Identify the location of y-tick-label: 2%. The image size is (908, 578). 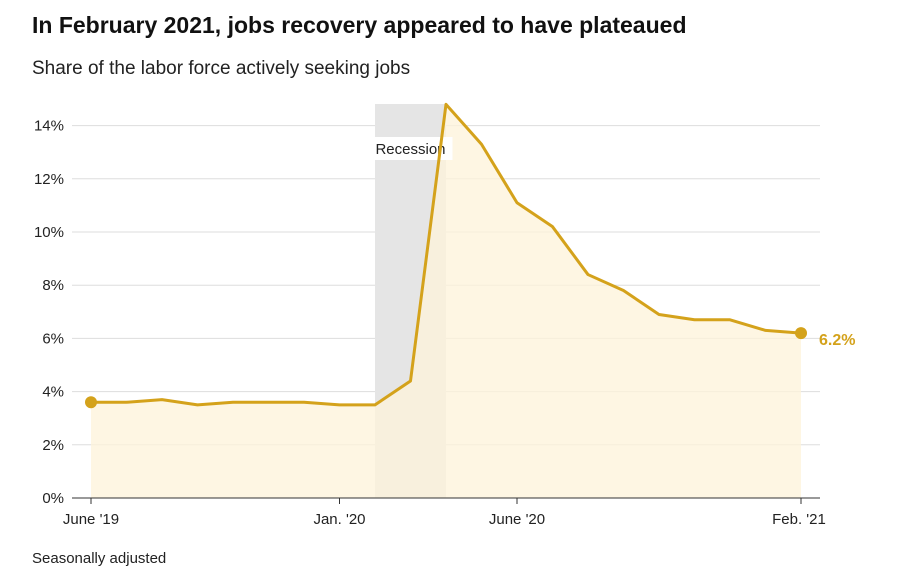
(53, 445).